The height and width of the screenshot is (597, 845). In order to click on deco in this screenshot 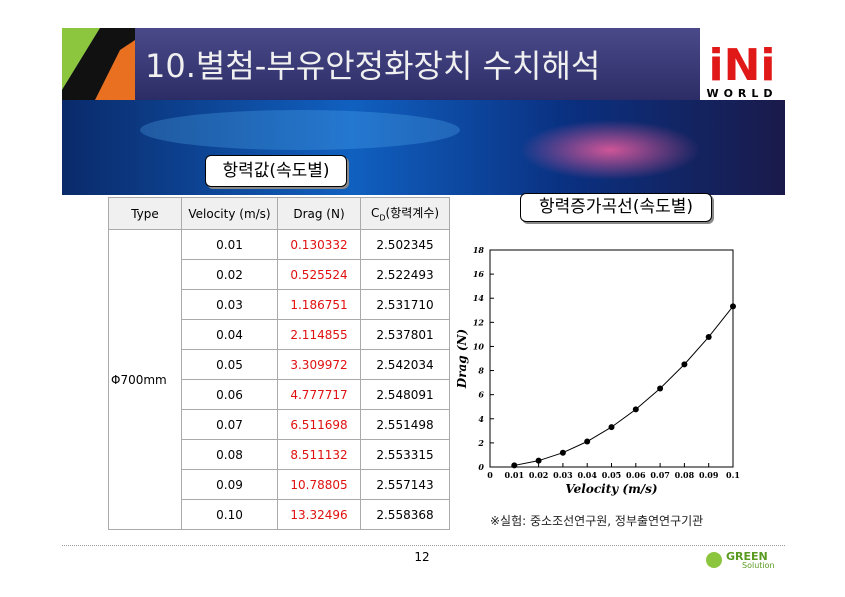, I will do `click(115, 70)`.